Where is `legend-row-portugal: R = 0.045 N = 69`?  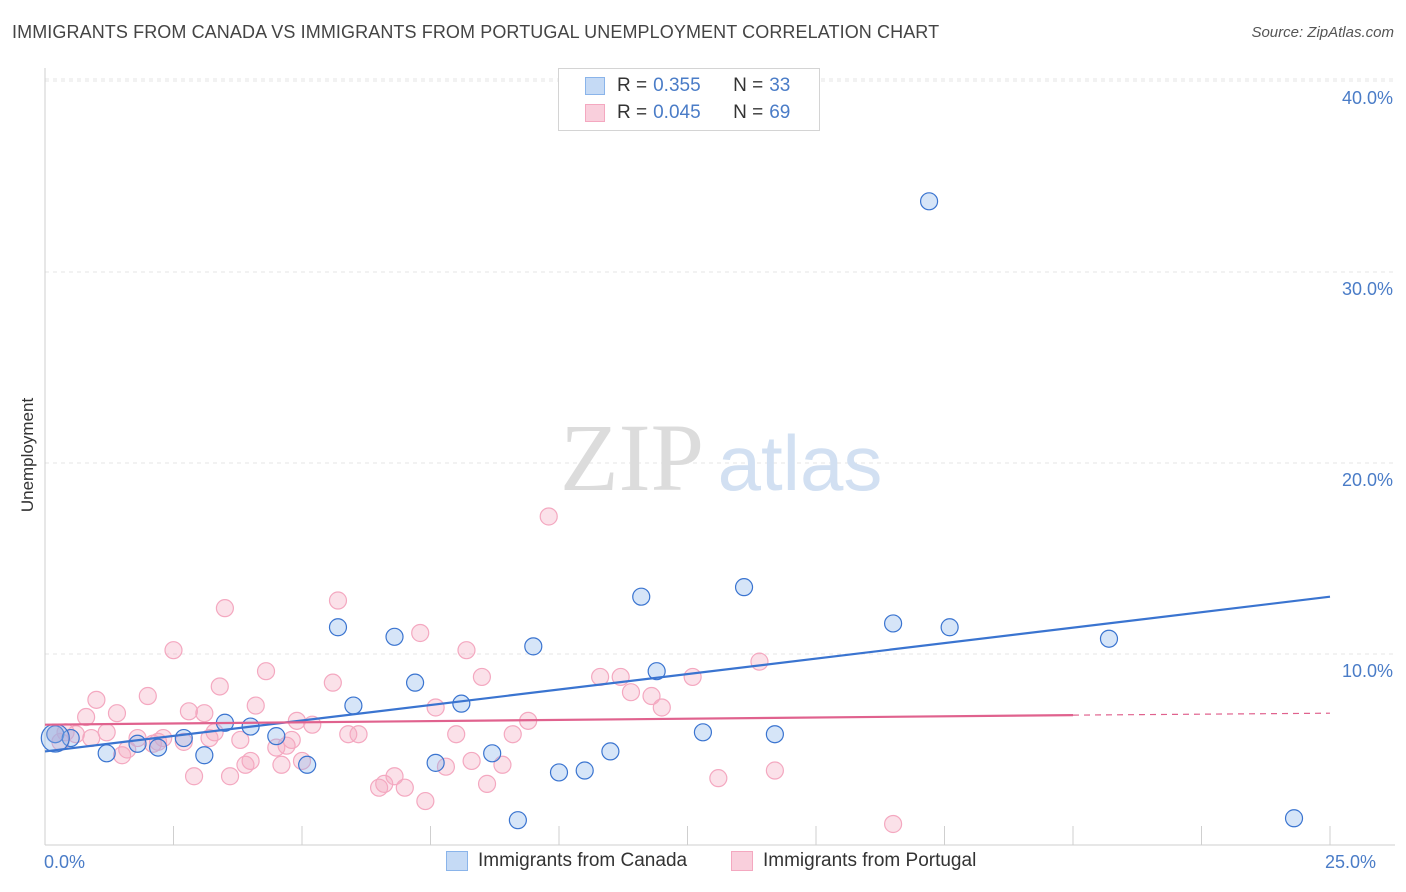 legend-row-portugal: R = 0.045 N = 69 is located at coordinates (687, 113).